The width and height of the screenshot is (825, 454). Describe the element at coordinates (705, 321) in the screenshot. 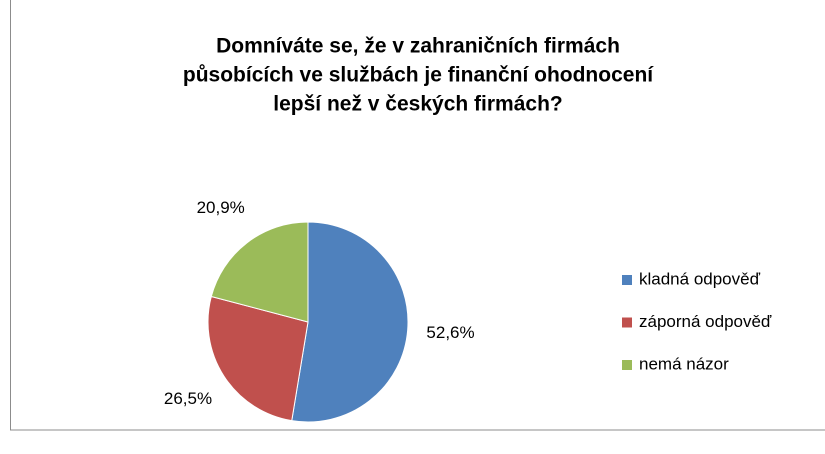

I see `legend-label: záporná odpověď` at that location.